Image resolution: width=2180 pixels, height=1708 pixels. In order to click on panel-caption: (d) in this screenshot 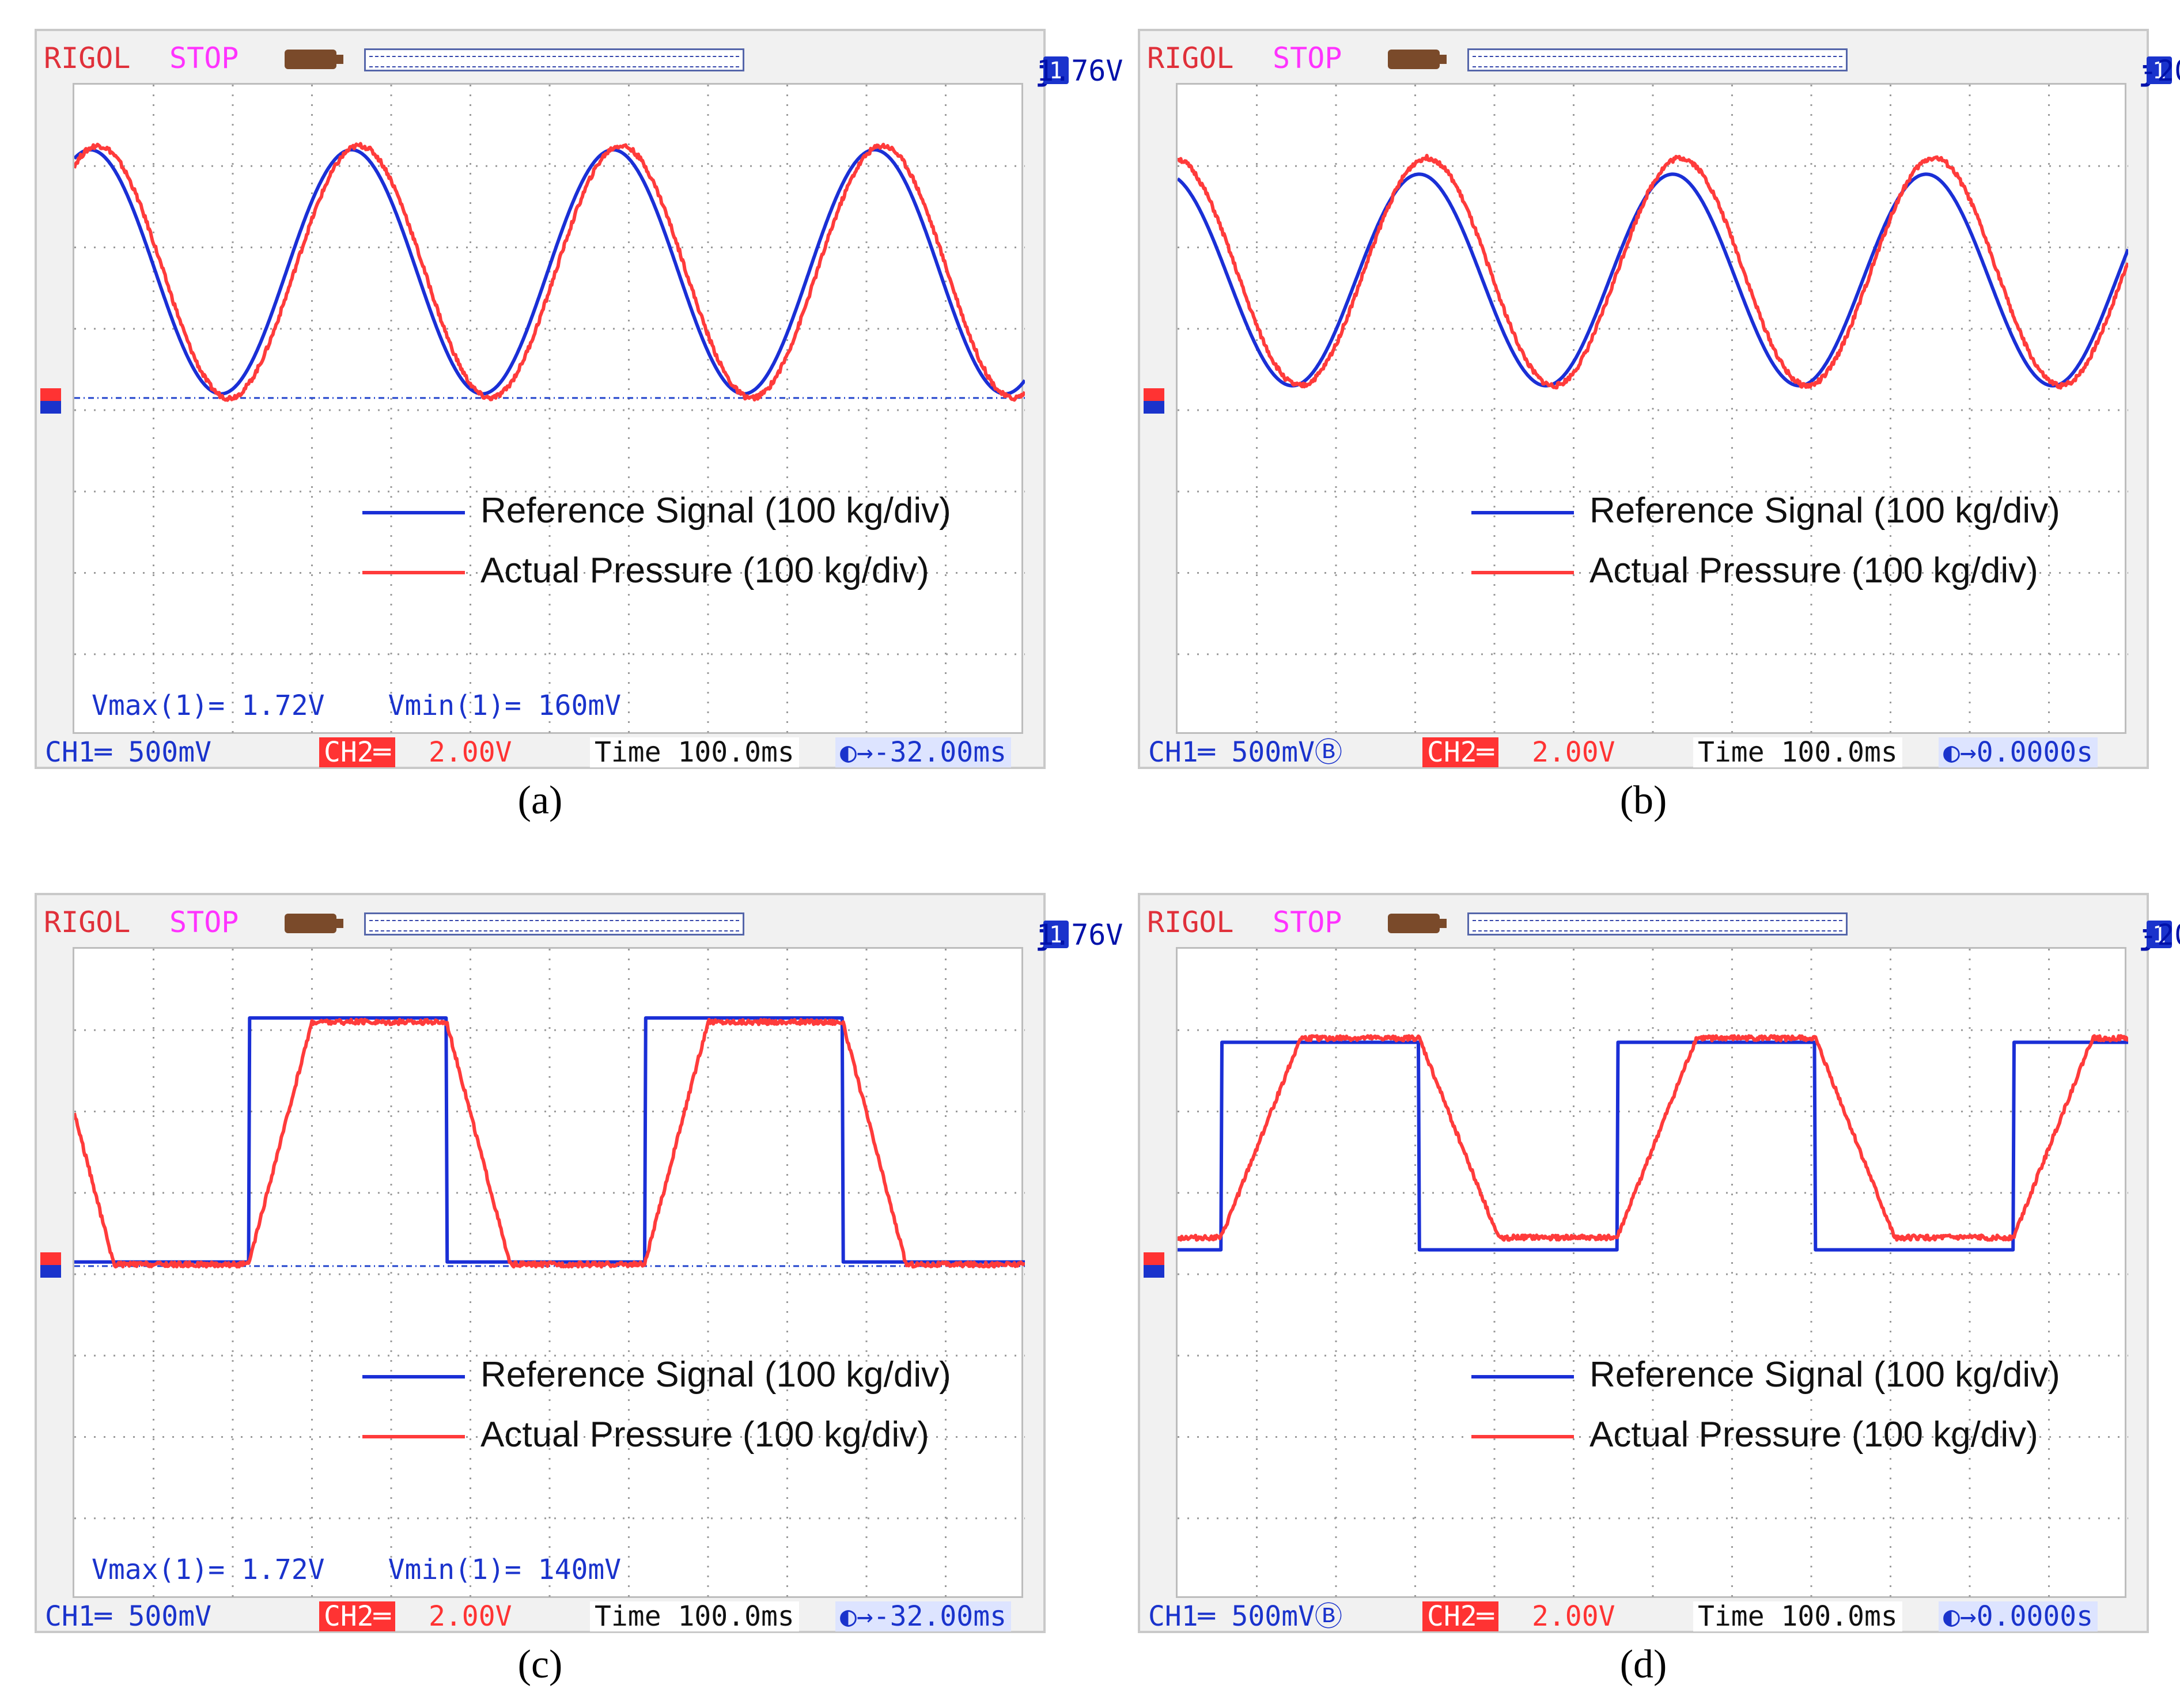, I will do `click(1643, 1664)`.